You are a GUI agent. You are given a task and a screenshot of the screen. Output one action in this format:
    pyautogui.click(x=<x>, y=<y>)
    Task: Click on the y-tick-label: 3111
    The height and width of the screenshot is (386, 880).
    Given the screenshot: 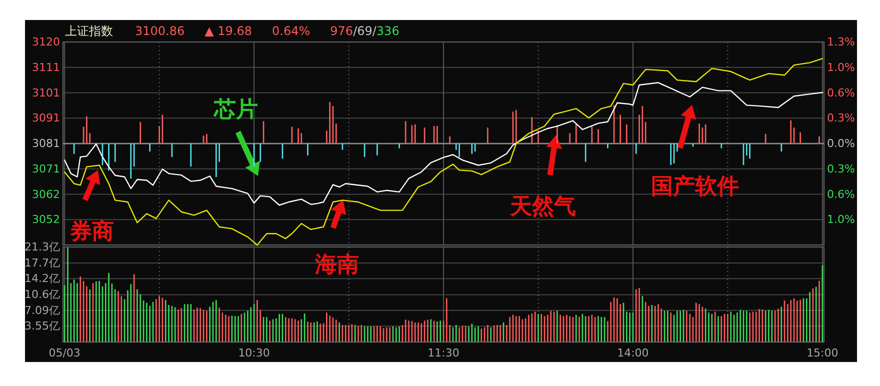 What is the action you would take?
    pyautogui.click(x=46, y=67)
    